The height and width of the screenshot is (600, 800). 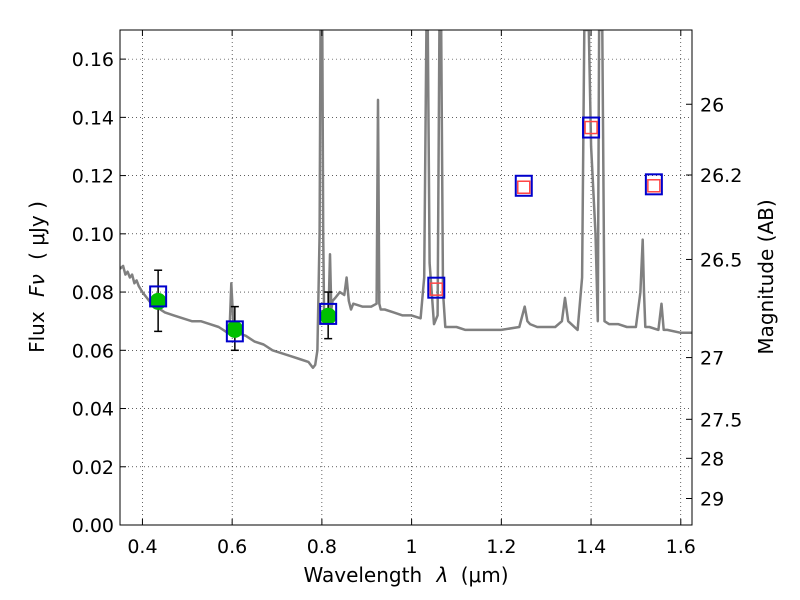 I want to click on x-tick-label-5: 1.4, so click(x=591, y=547).